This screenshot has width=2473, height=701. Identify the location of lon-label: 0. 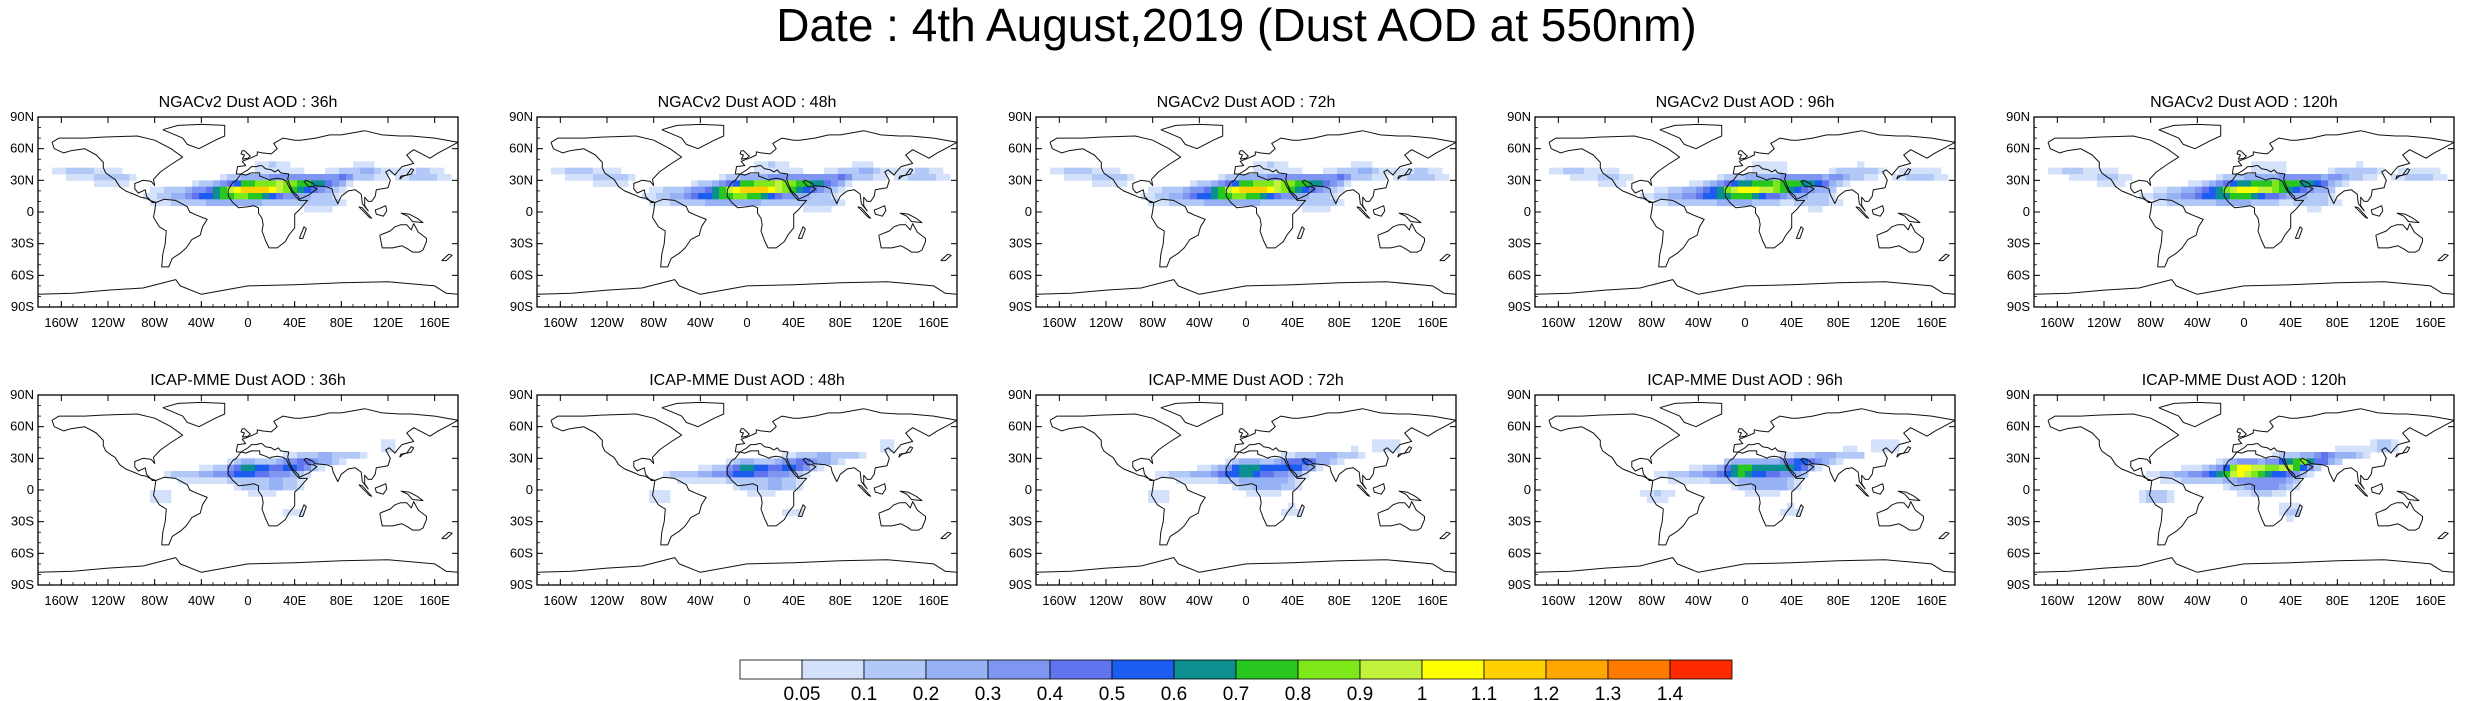
(247, 600).